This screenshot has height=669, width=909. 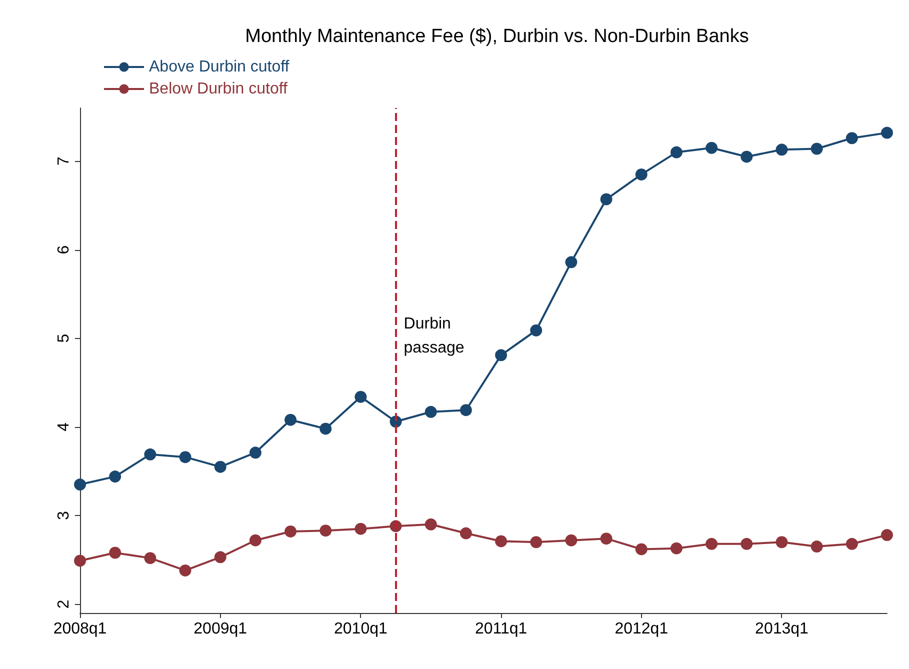 I want to click on x-tick-label: 2012q1, so click(x=641, y=629).